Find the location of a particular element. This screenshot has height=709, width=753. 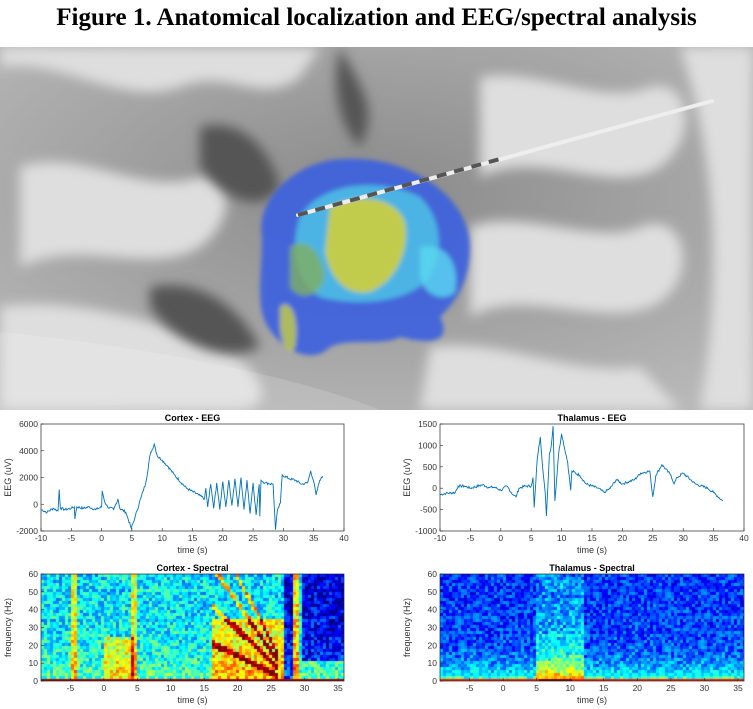

plot-title: Thalamus - Spectral is located at coordinates (592, 568).